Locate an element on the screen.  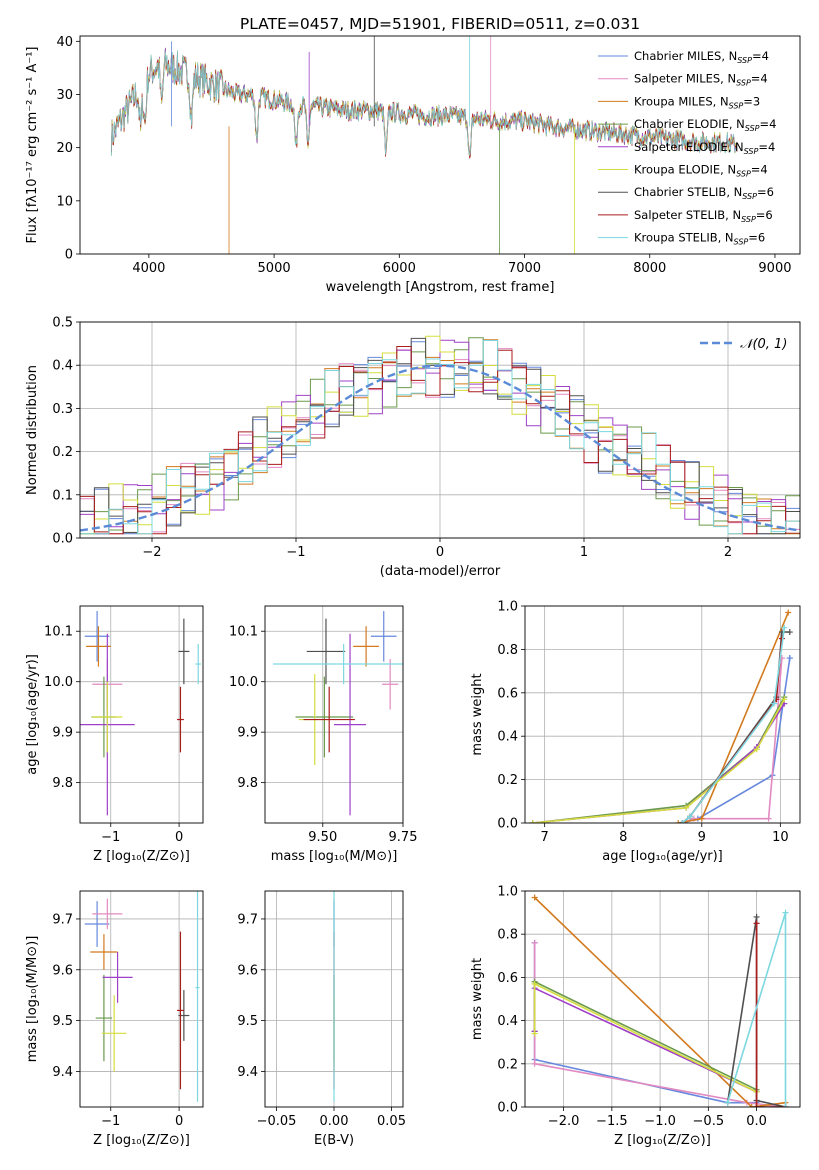
x-tick-label: 10 is located at coordinates (780, 837).